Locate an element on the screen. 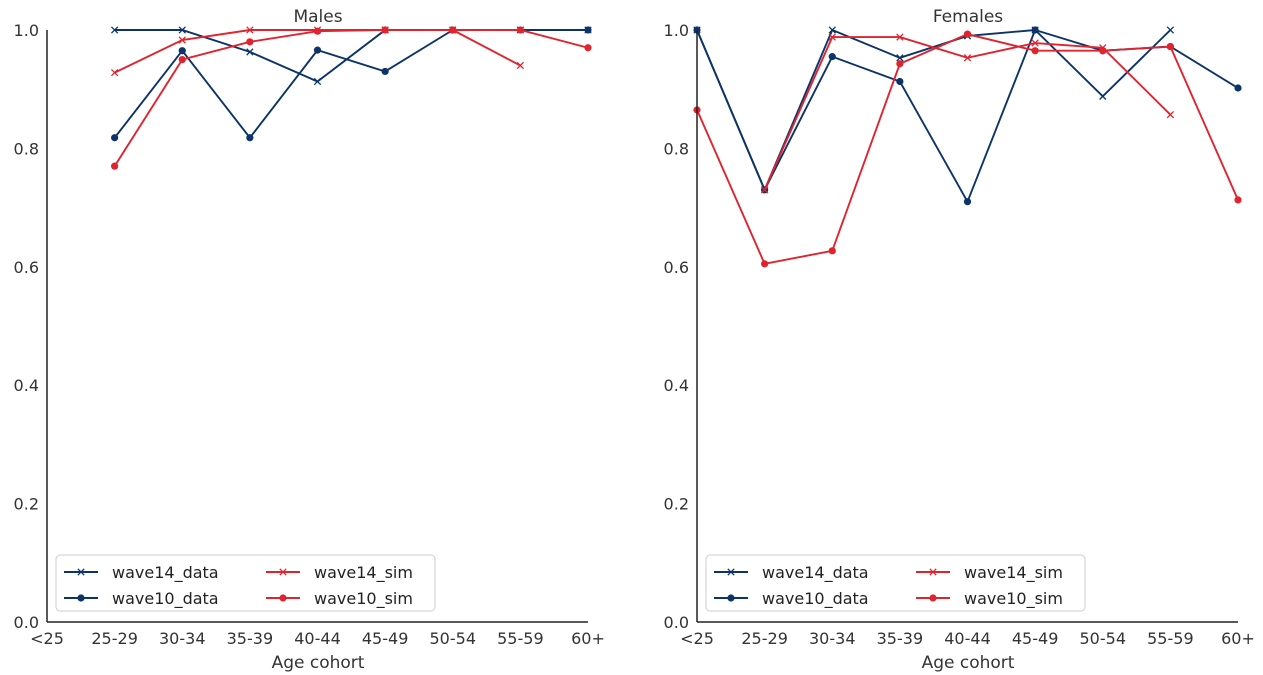 Image resolution: width=1263 pixels, height=675 pixels. legend-item-wave14_data: wave14_data is located at coordinates (791, 573).